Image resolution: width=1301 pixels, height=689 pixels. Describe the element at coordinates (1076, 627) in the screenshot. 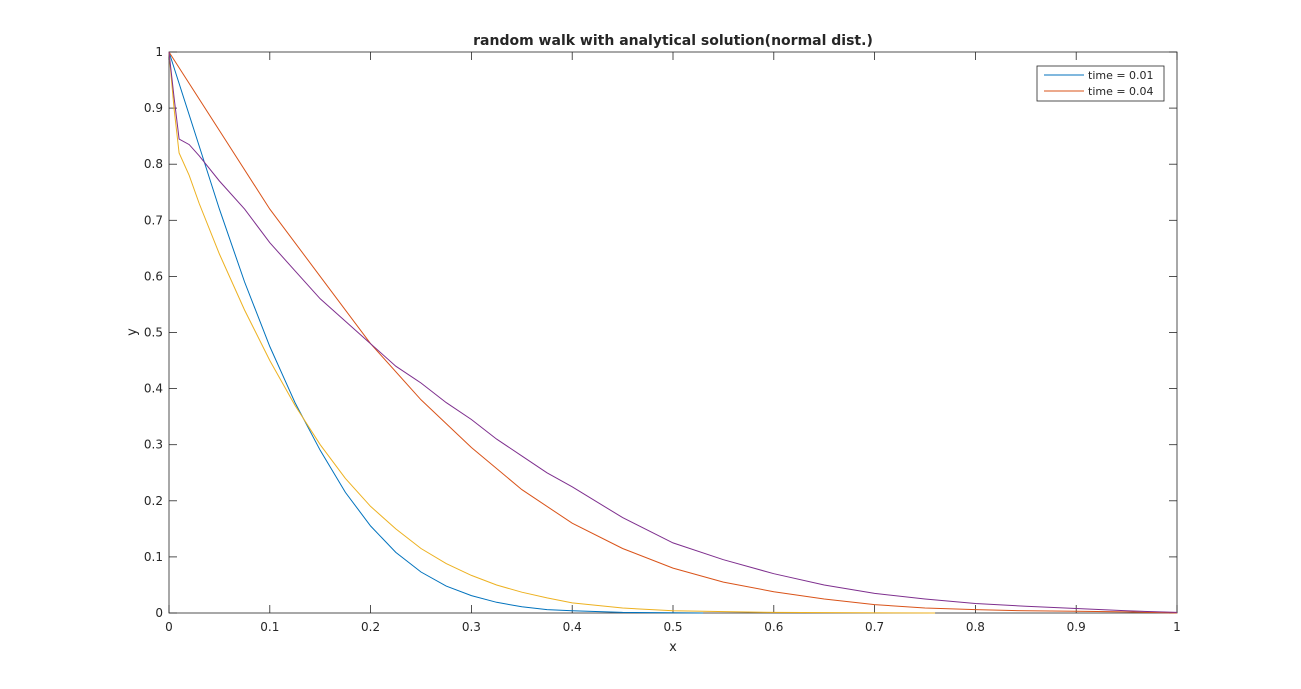

I see `x-tick-label: 0.9` at that location.